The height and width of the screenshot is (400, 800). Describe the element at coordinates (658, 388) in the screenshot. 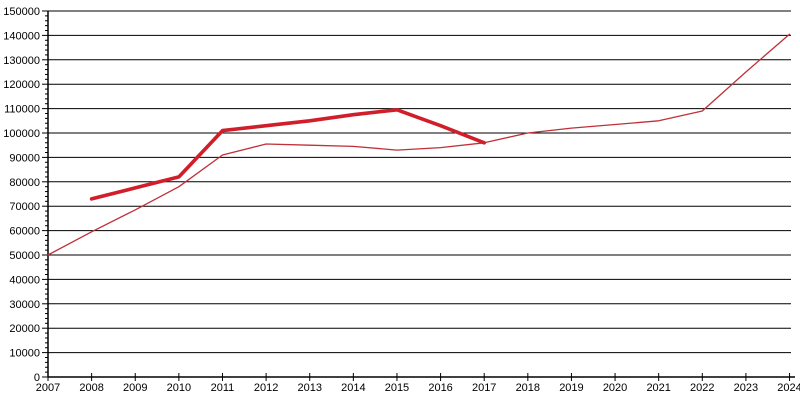

I see `x-tick-label: 2021` at that location.